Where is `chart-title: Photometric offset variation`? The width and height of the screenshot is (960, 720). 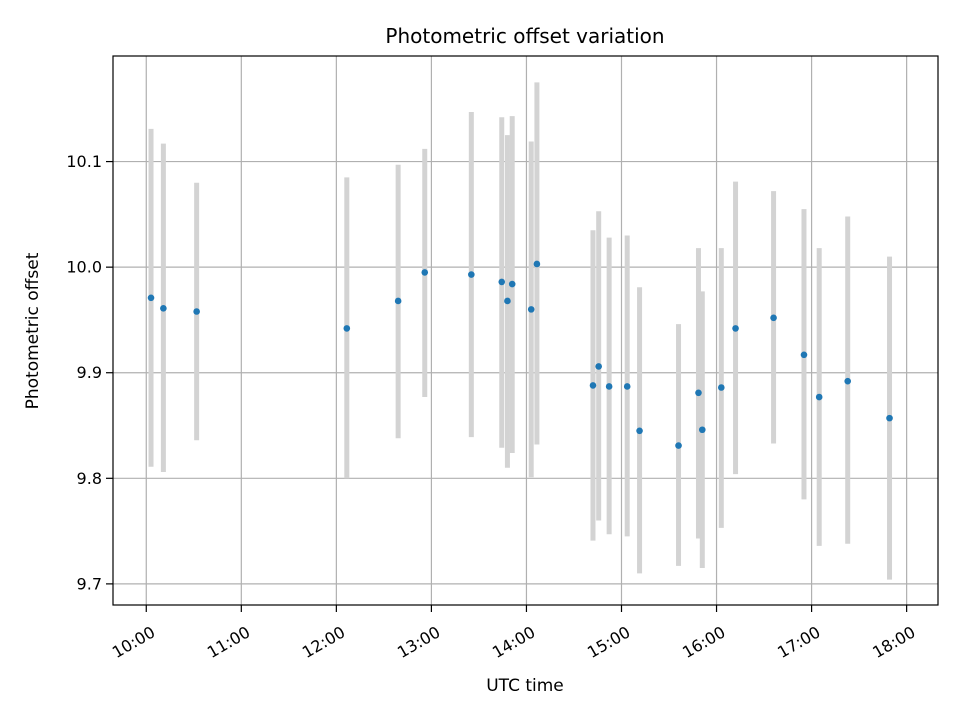
chart-title: Photometric offset variation is located at coordinates (524, 36).